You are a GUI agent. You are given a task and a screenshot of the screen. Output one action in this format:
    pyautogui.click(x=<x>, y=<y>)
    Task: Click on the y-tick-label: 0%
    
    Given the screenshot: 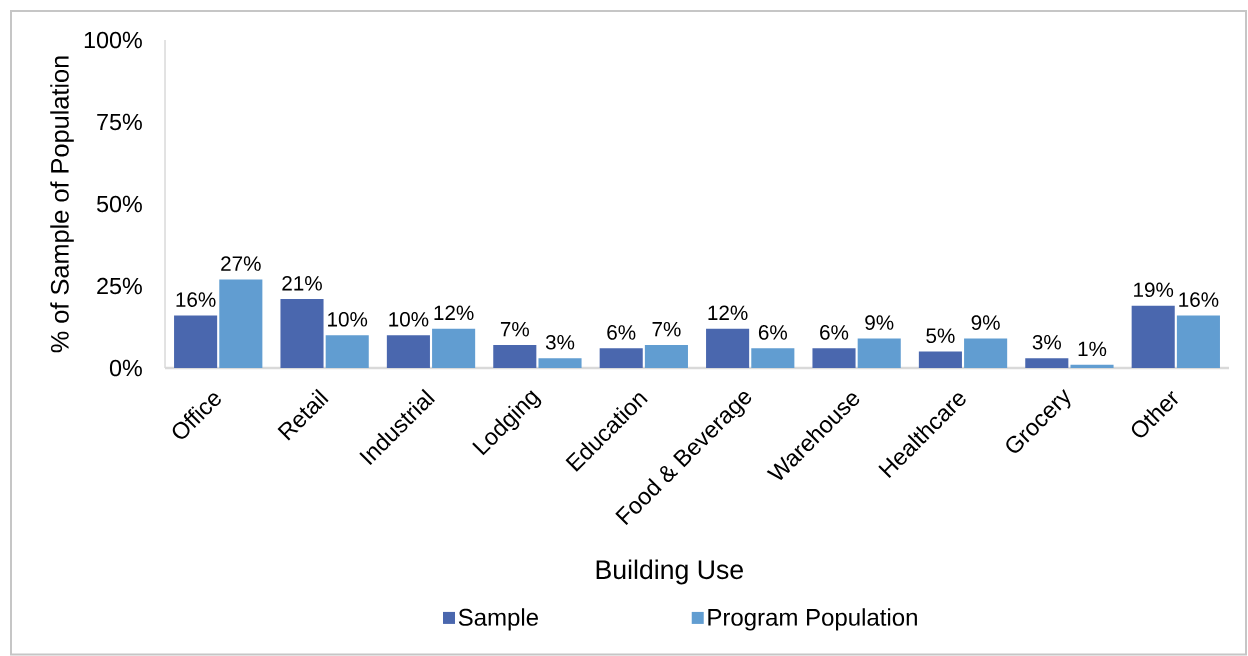 What is the action you would take?
    pyautogui.click(x=125, y=368)
    